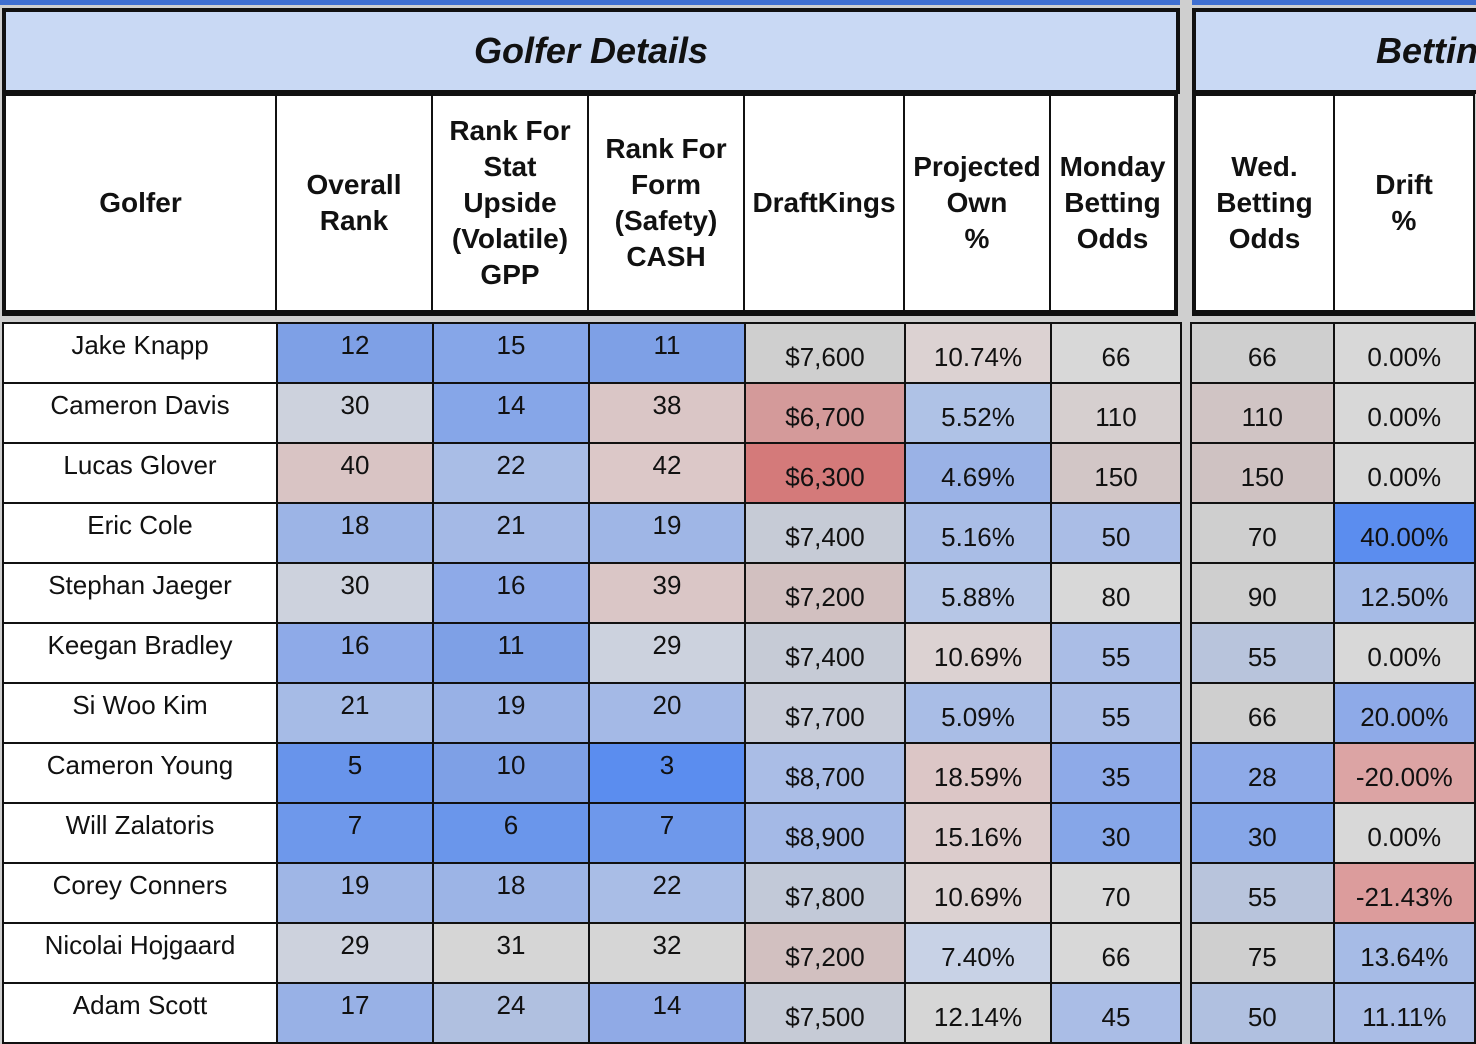 The height and width of the screenshot is (1044, 1476). What do you see at coordinates (667, 833) in the screenshot?
I see `cell-rank-form: 7` at bounding box center [667, 833].